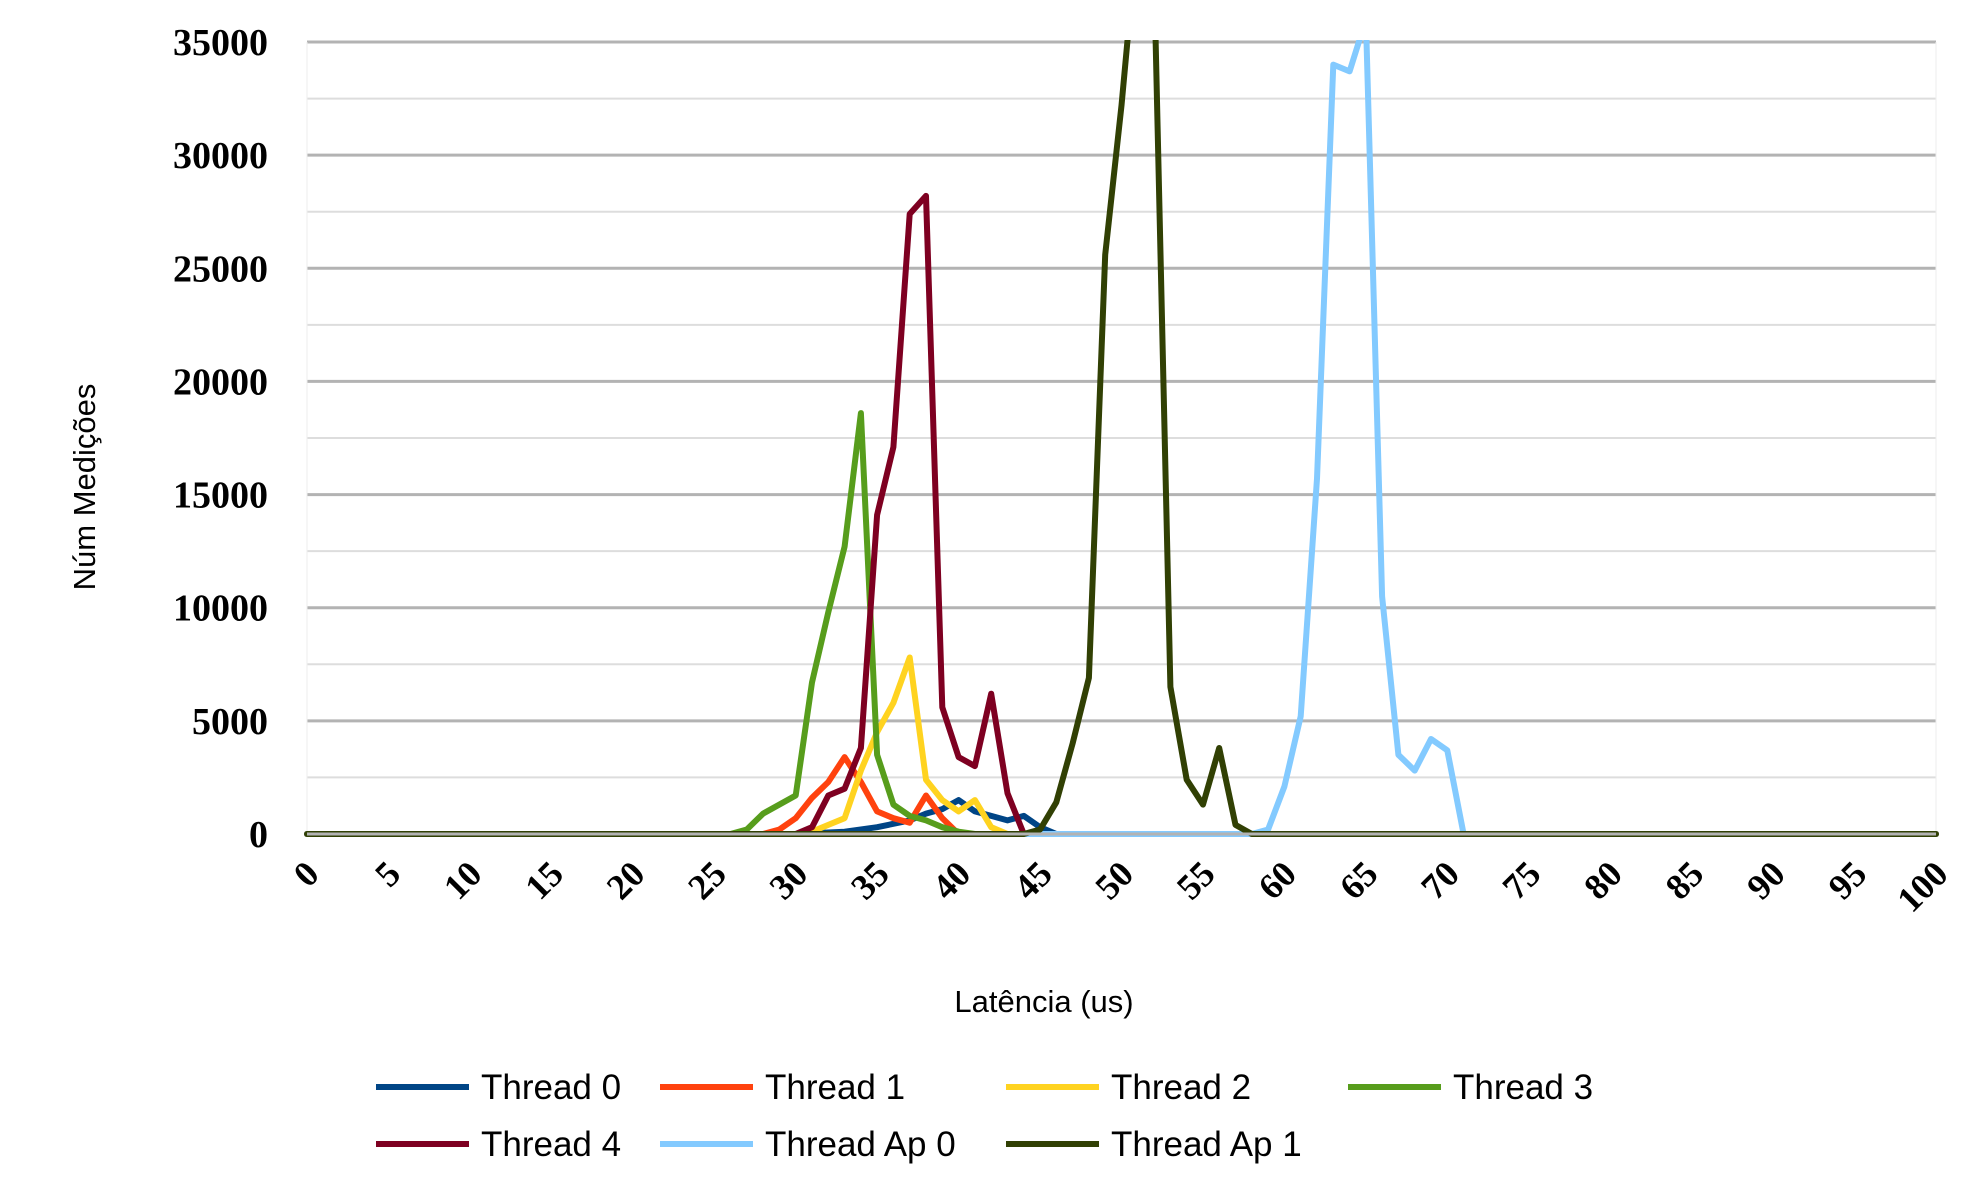  What do you see at coordinates (84, 487) in the screenshot?
I see `y-axis-title: Núm Medições` at bounding box center [84, 487].